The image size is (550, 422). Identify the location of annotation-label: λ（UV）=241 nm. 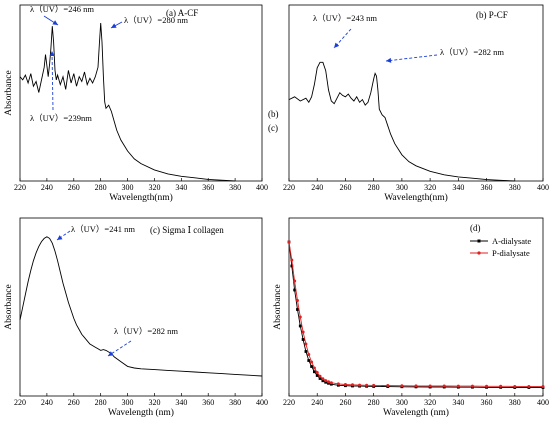
(103, 229).